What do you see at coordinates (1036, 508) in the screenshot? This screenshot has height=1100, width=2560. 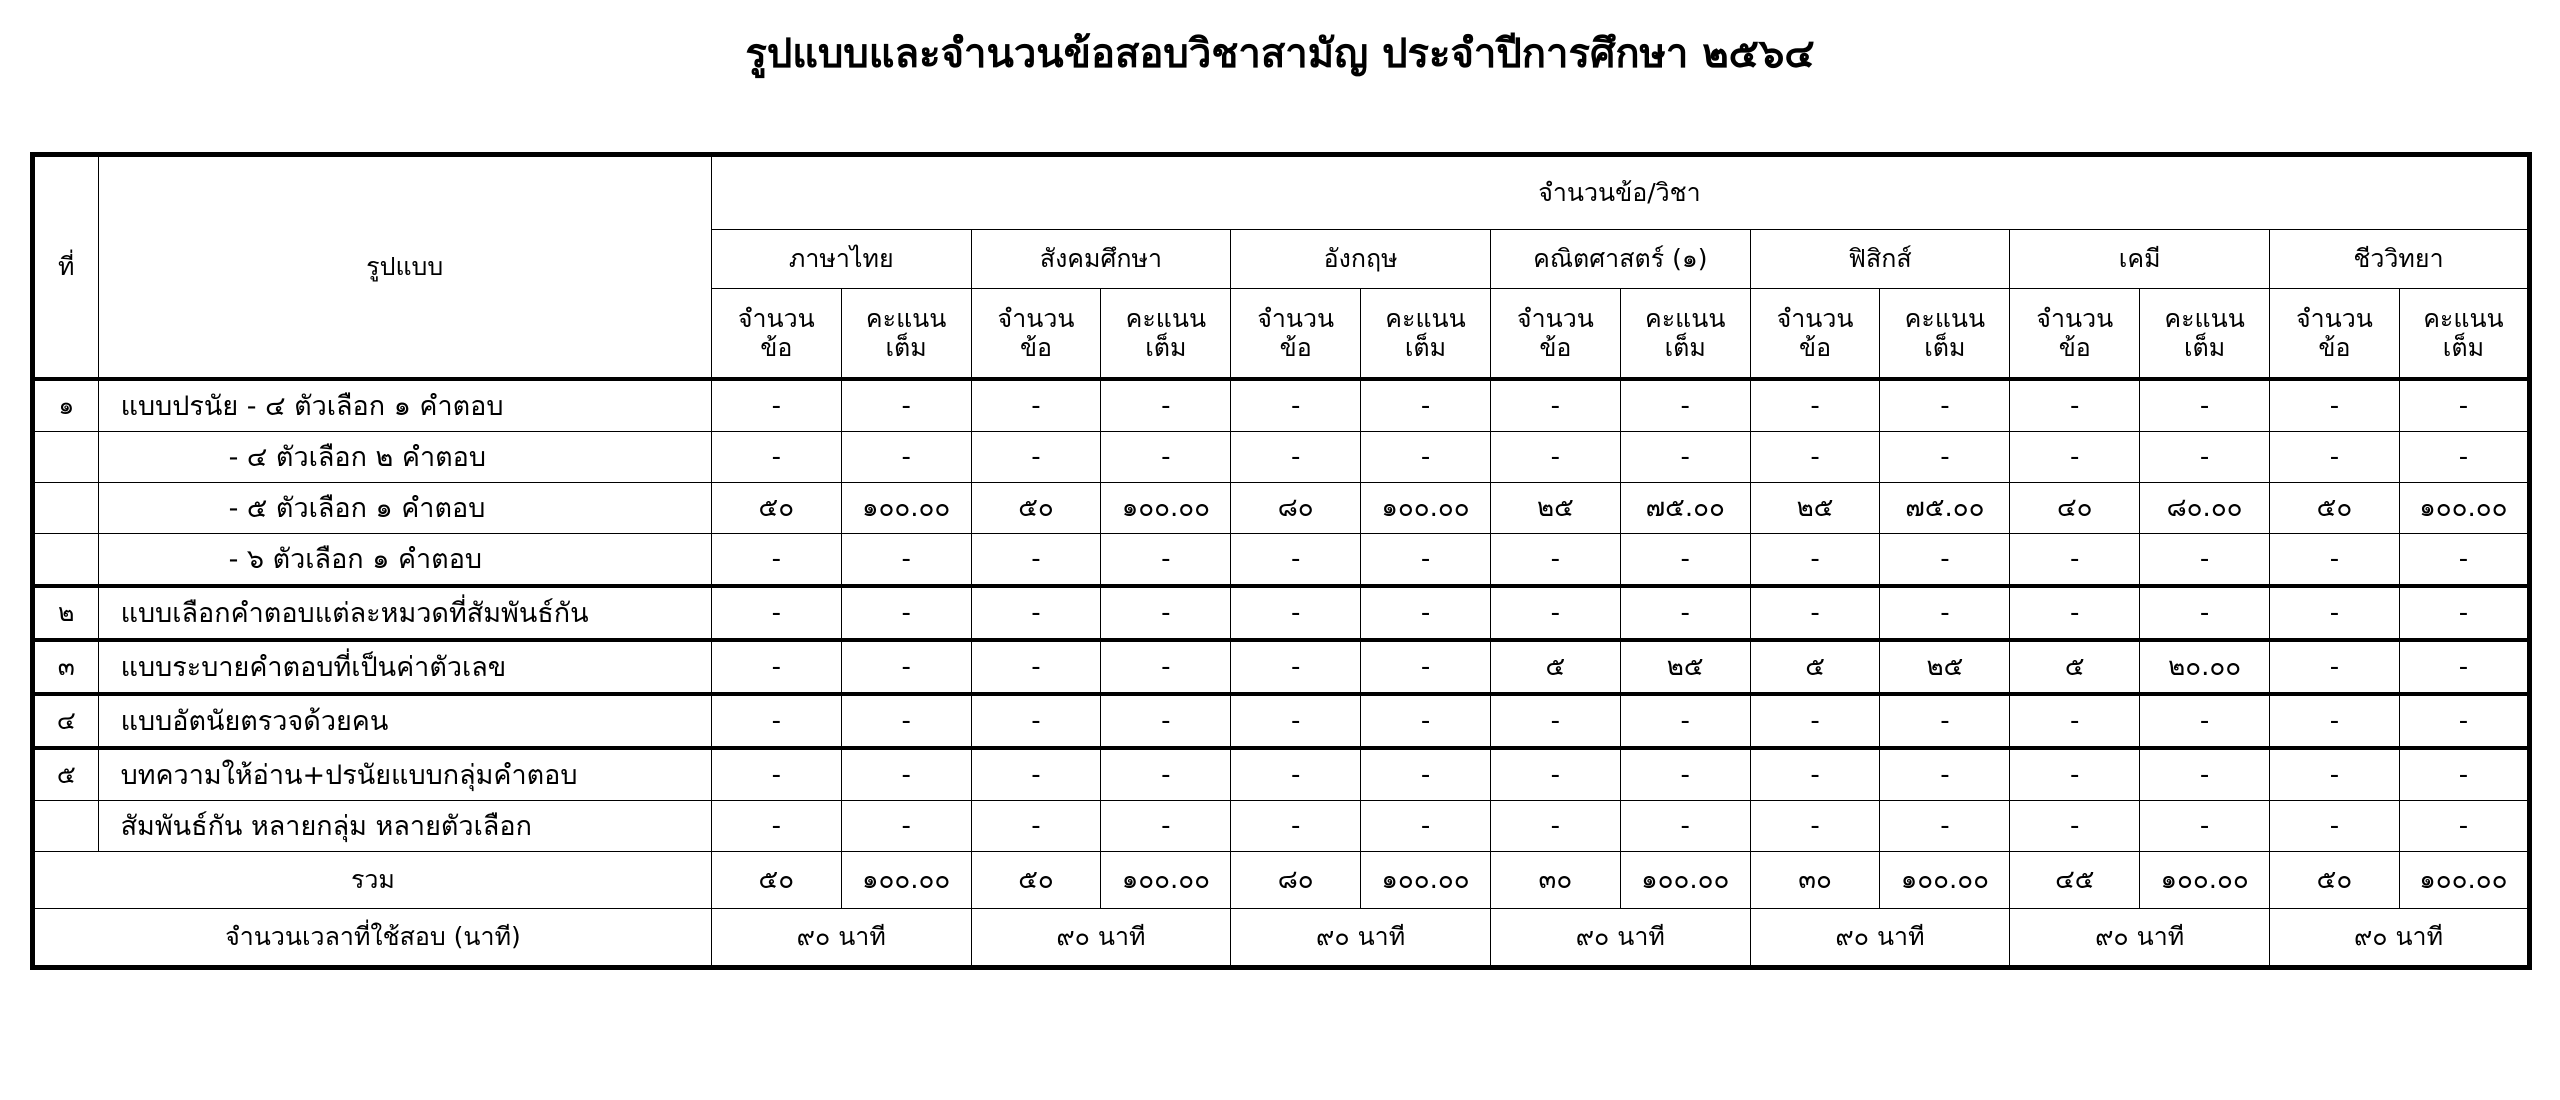 I see `cell-value: ๕๐` at bounding box center [1036, 508].